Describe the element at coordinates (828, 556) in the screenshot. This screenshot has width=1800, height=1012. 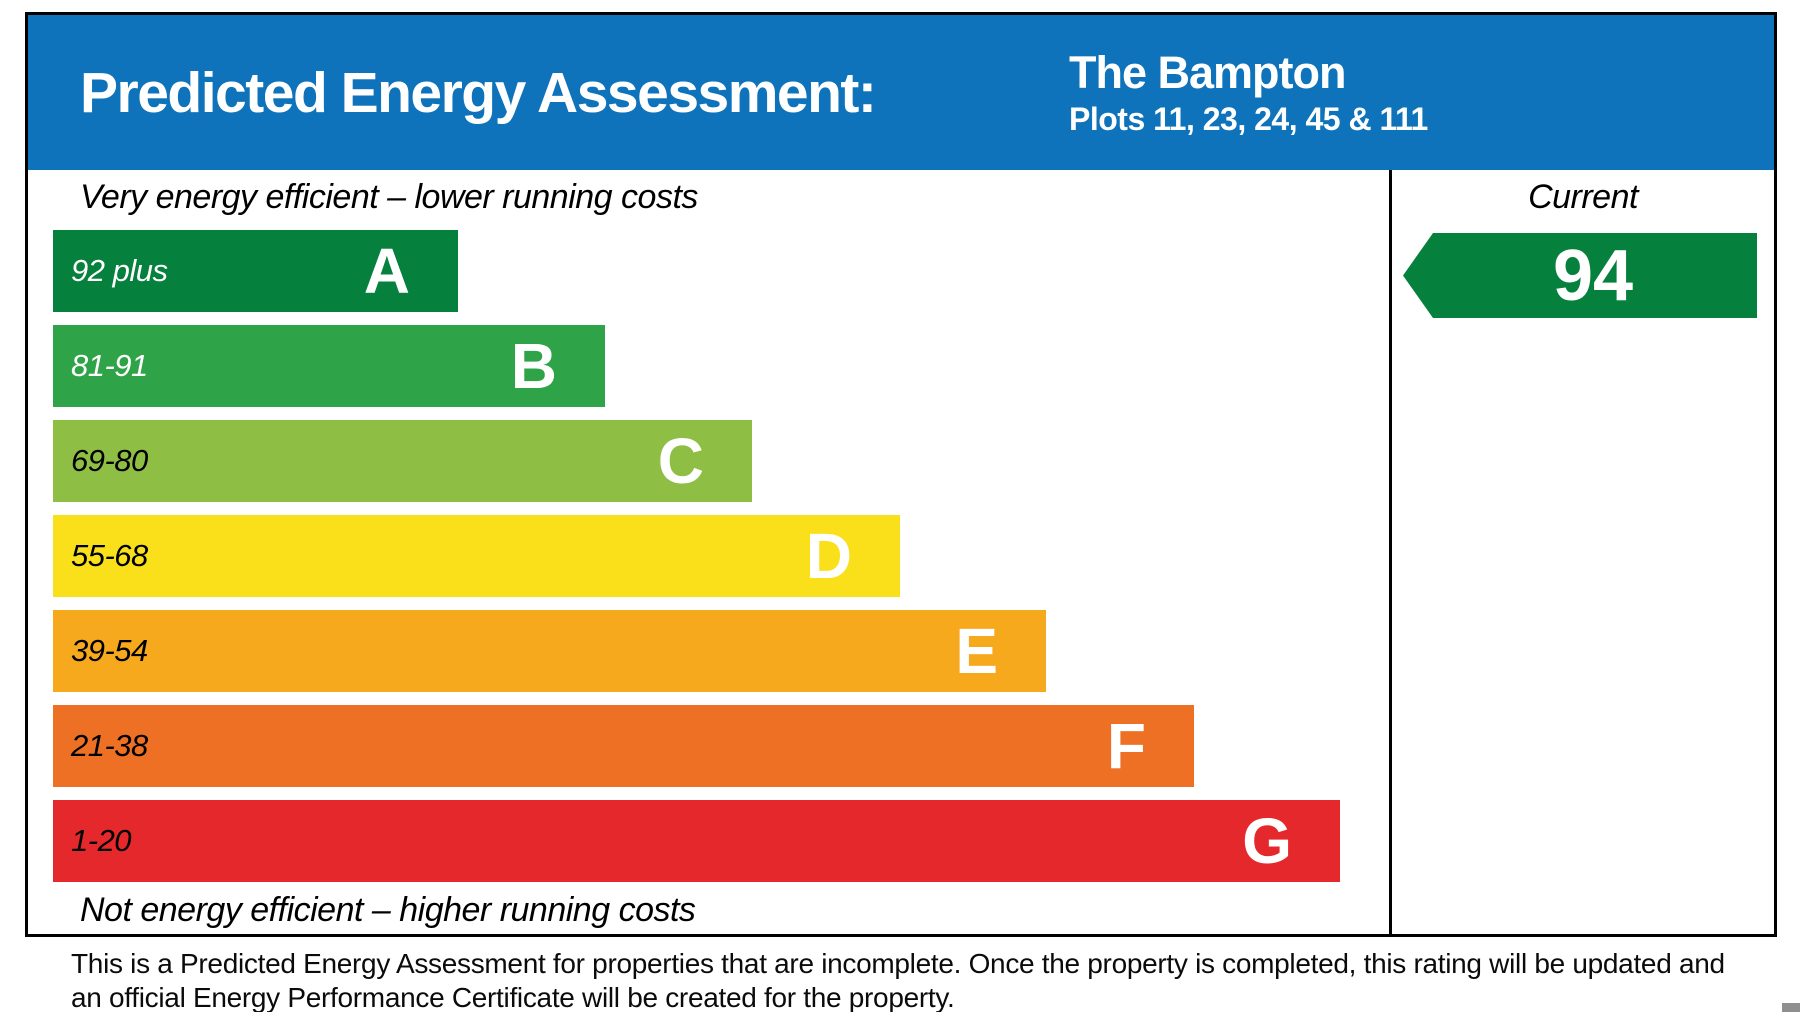
I see `band-letter: D` at that location.